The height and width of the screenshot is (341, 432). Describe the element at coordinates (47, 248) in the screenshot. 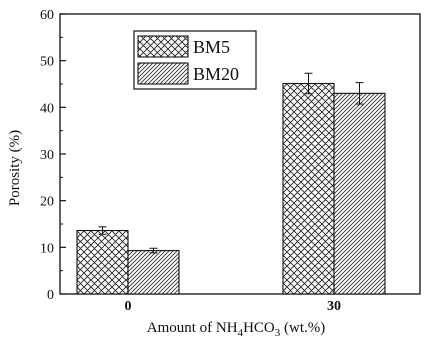

I see `y-tick-label: 10` at that location.